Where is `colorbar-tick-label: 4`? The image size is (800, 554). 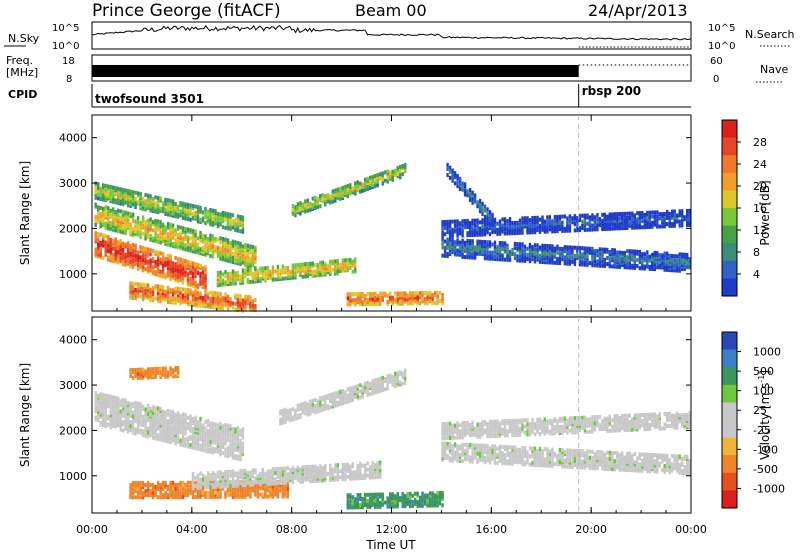 colorbar-tick-label: 4 is located at coordinates (756, 274).